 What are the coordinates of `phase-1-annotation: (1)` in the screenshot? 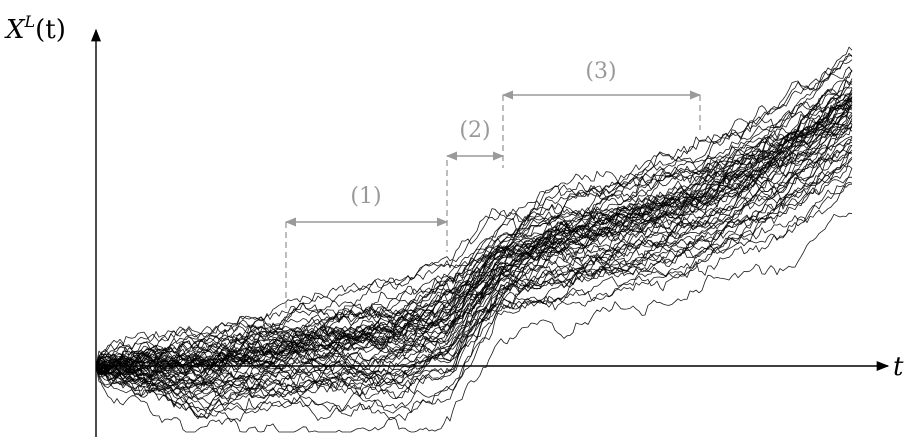 It's located at (366, 235).